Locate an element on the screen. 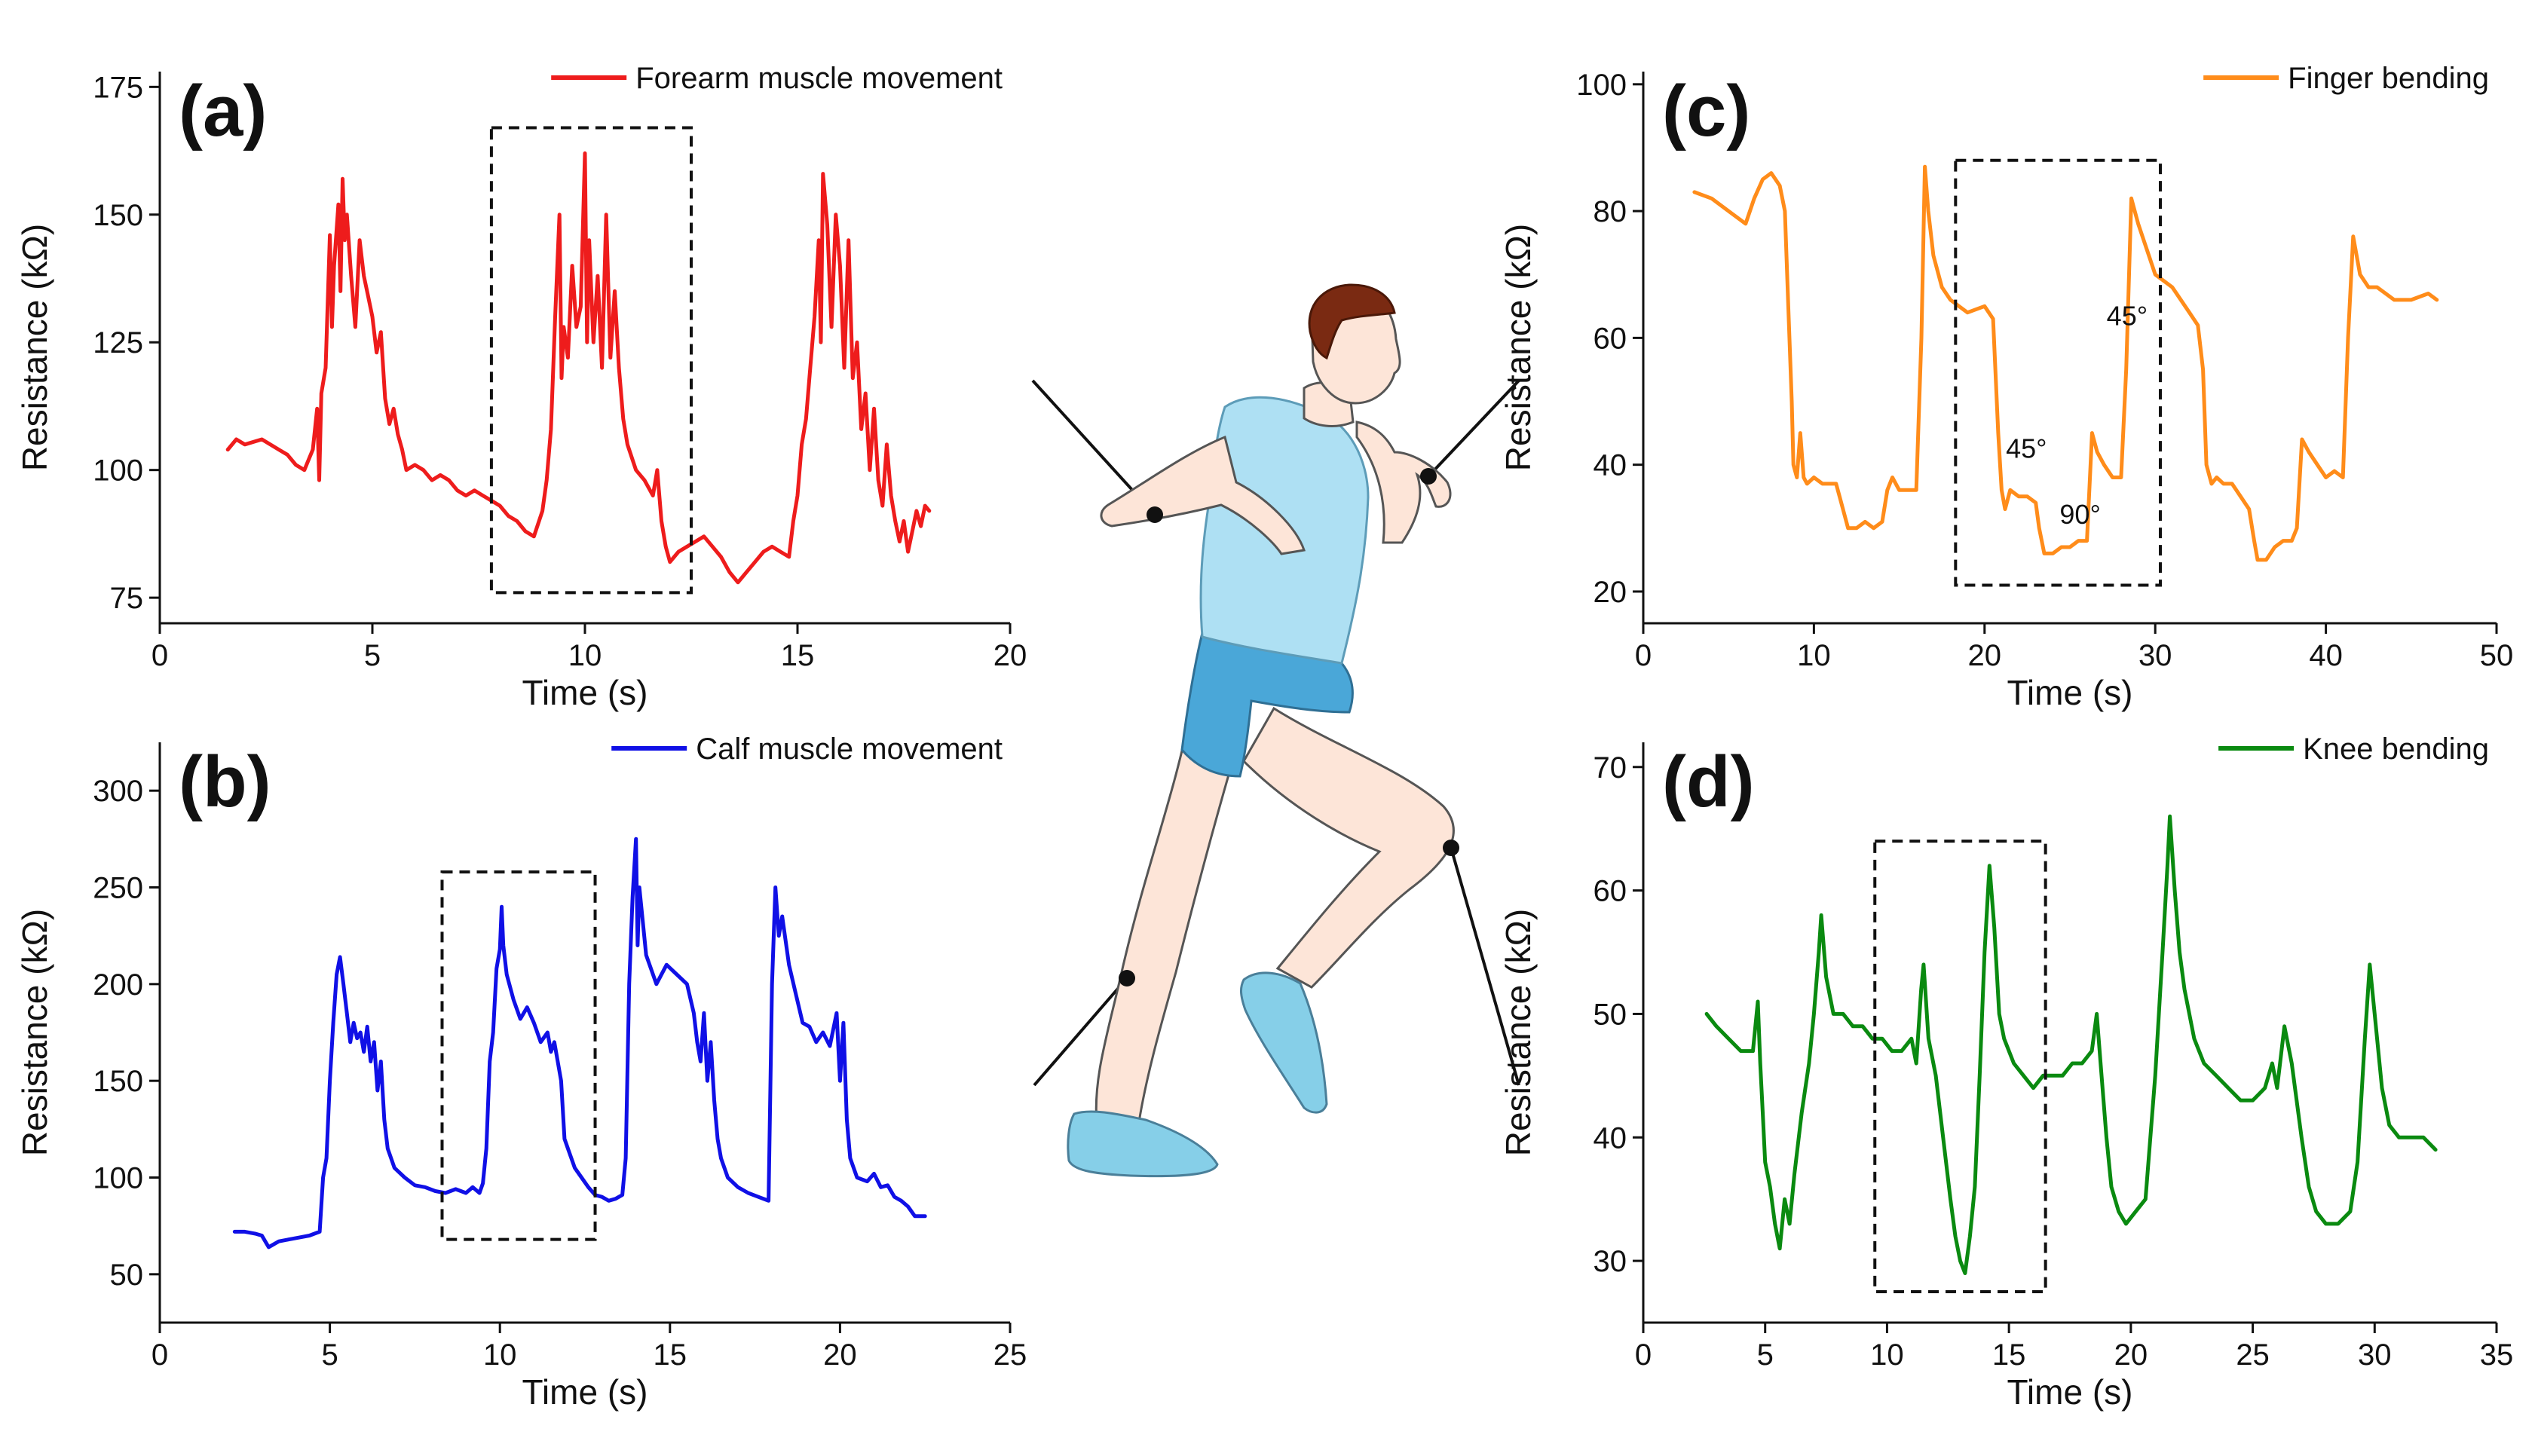 The width and height of the screenshot is (2538, 1456). series-line-calf-muscle-movement is located at coordinates (579, 1043).